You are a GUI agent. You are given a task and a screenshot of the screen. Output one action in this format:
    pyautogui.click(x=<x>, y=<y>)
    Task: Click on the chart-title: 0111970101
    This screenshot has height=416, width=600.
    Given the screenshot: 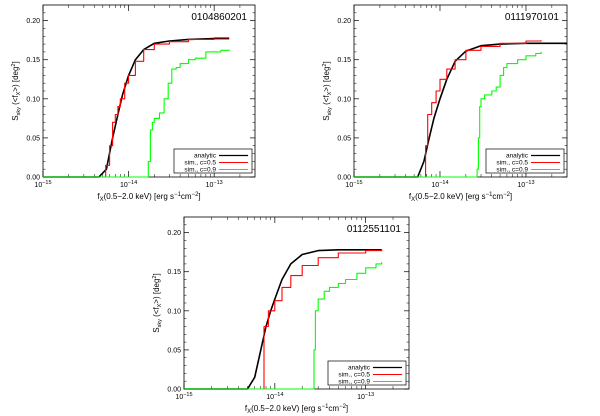 What is the action you would take?
    pyautogui.click(x=532, y=17)
    